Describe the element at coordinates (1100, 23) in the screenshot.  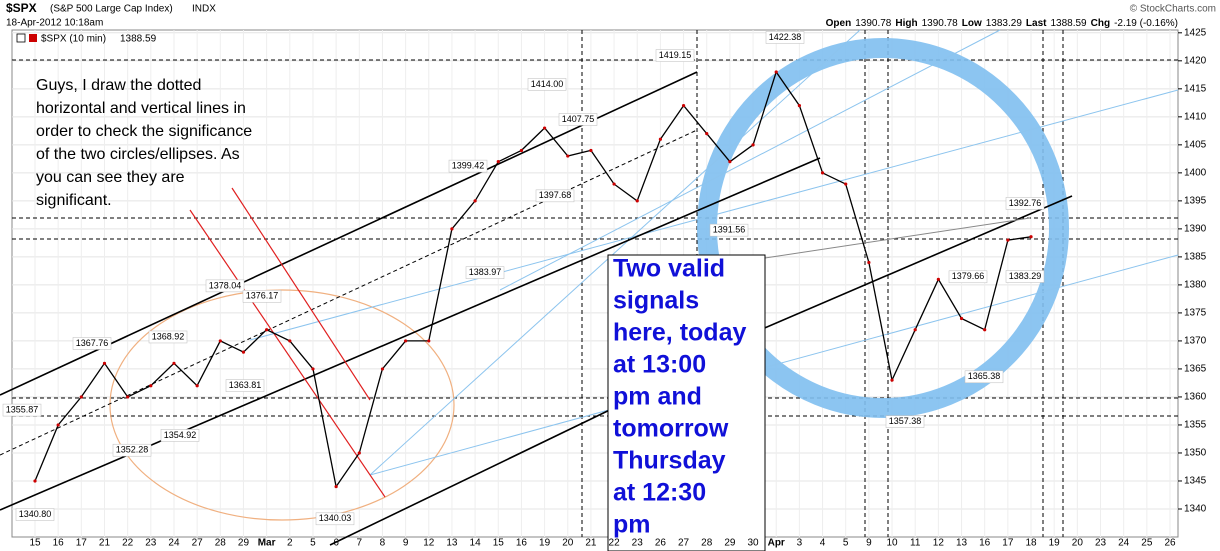
I see `quote-key: Chg` at that location.